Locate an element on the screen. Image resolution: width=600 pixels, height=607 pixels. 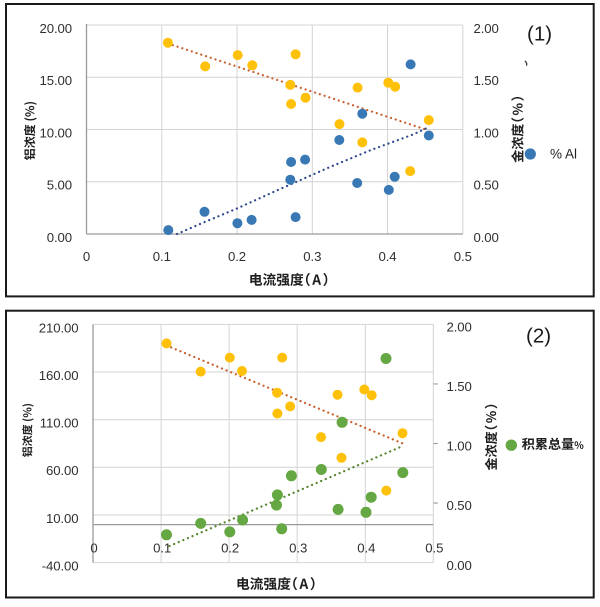
svg-text: 160.00 is located at coordinates (59, 375).